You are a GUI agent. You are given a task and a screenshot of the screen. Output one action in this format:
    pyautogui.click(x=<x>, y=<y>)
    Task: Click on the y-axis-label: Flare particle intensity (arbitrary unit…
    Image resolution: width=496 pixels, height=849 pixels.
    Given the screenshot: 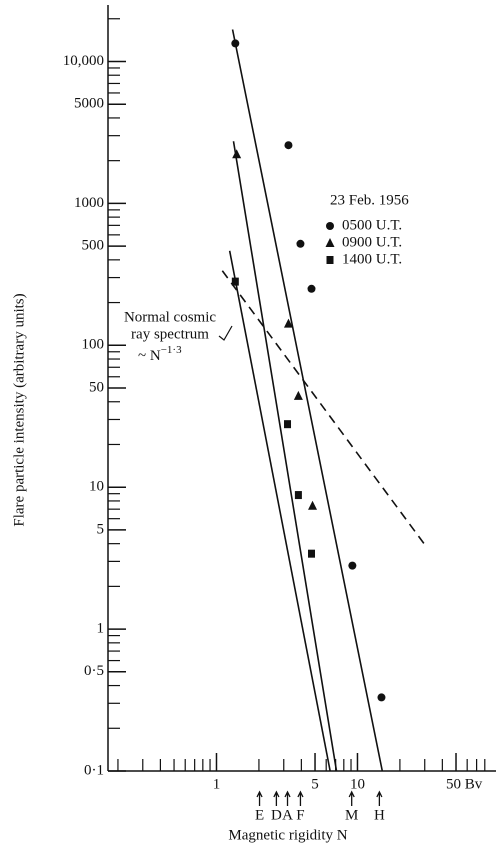 What is the action you would take?
    pyautogui.click(x=19, y=409)
    